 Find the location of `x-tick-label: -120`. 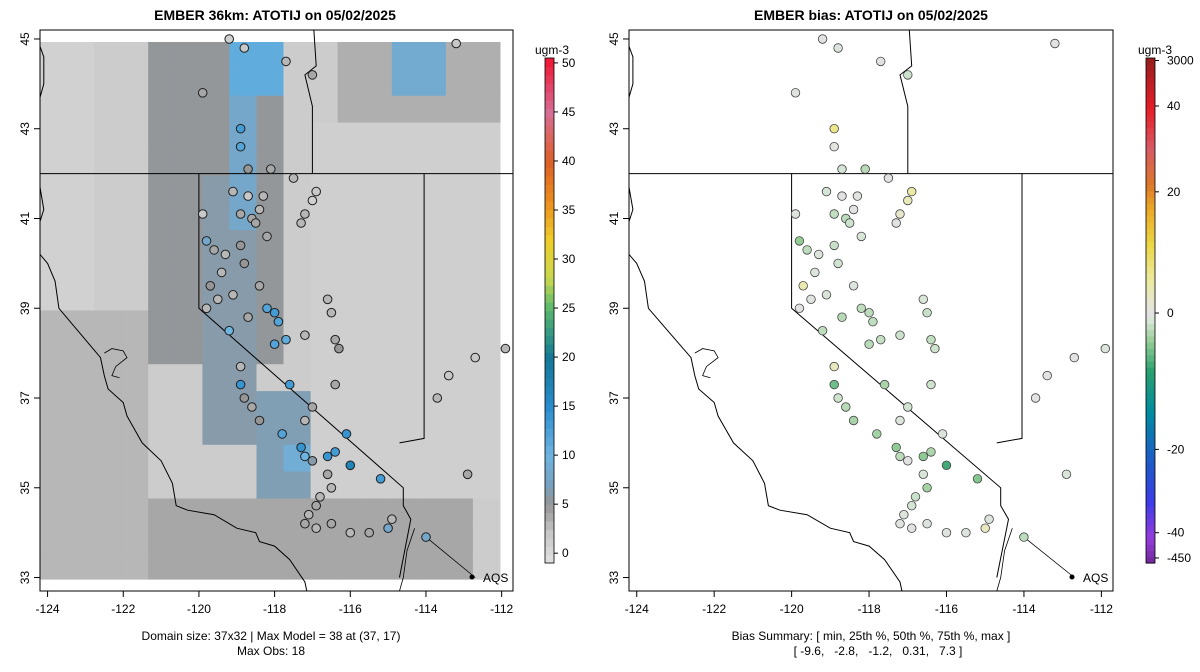

x-tick-label: -120 is located at coordinates (199, 609).